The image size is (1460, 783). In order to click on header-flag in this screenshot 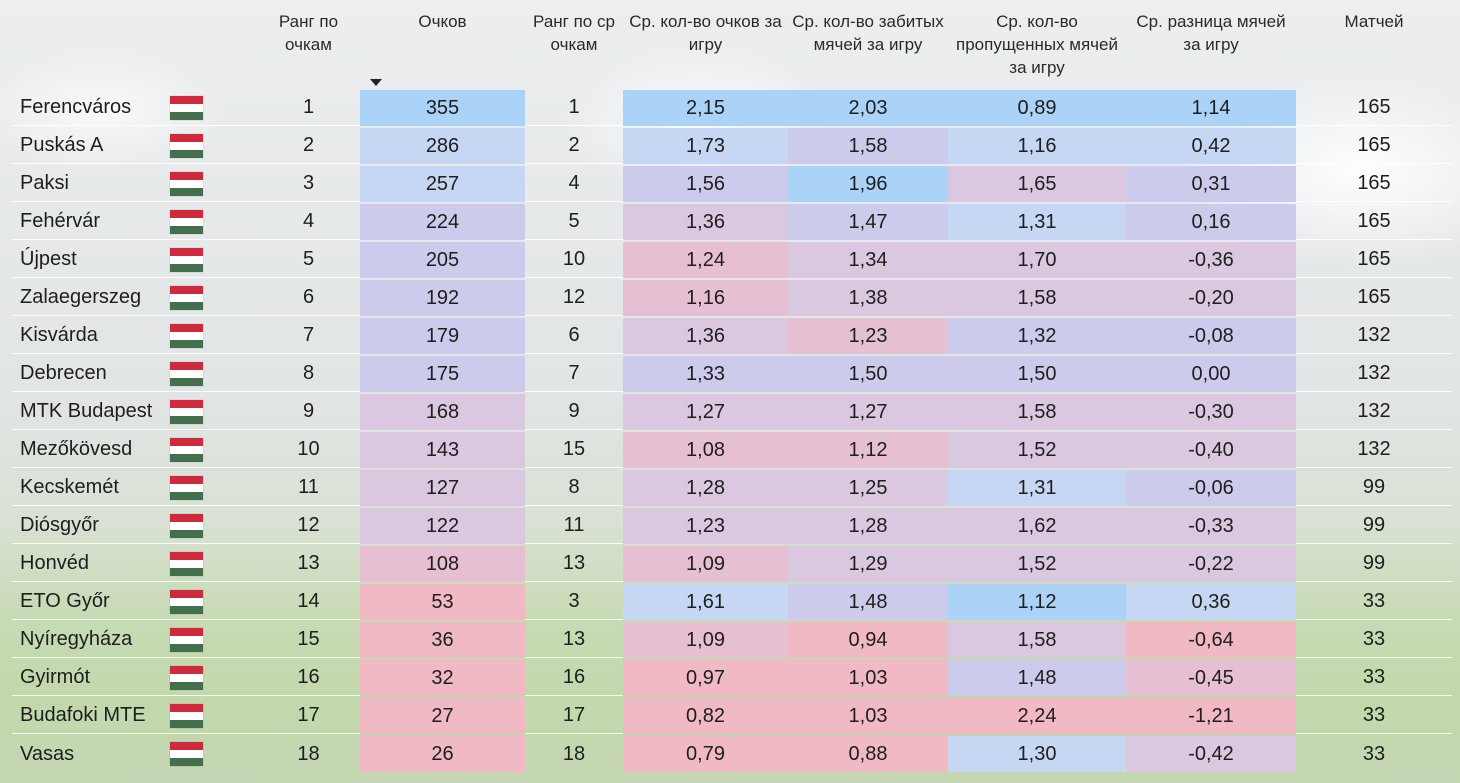, I will do `click(213, 45)`.